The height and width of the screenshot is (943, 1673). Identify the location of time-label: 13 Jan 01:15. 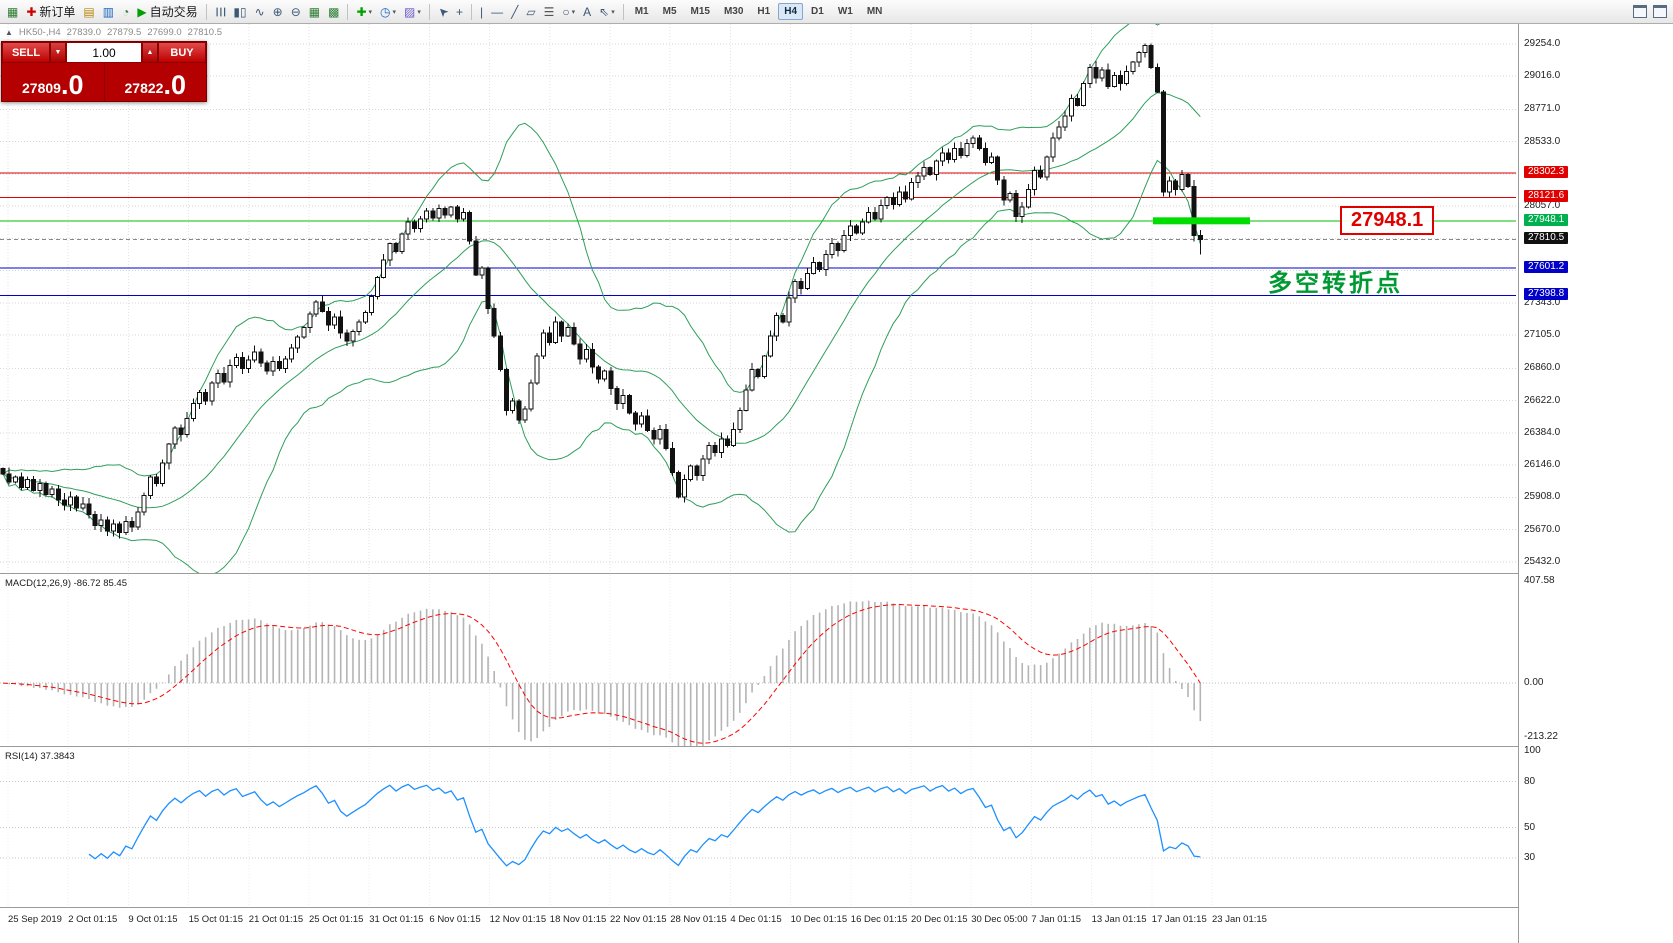
(1119, 919).